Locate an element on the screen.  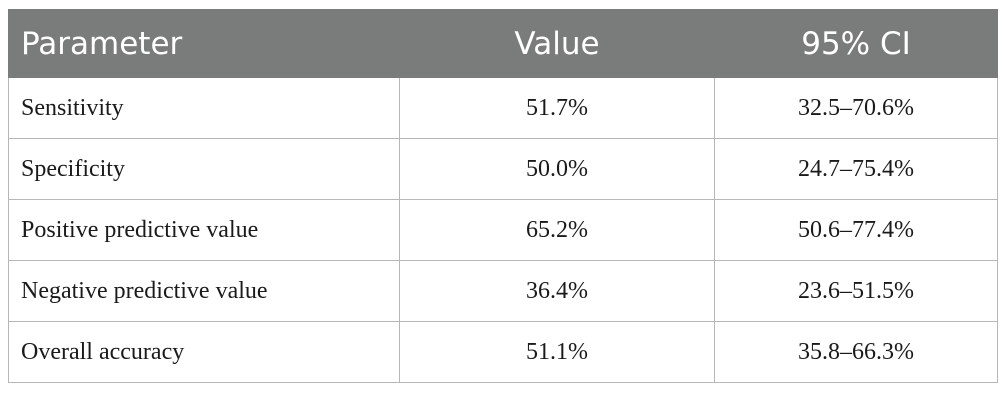
cell-ci: 32.5–70.6% is located at coordinates (856, 108).